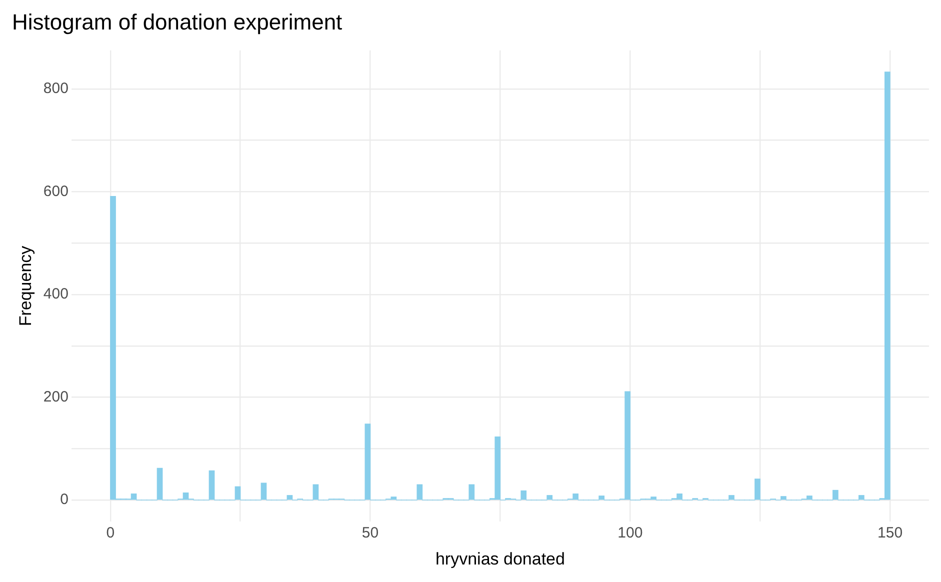  I want to click on y-tick-label: 400, so click(55, 294).